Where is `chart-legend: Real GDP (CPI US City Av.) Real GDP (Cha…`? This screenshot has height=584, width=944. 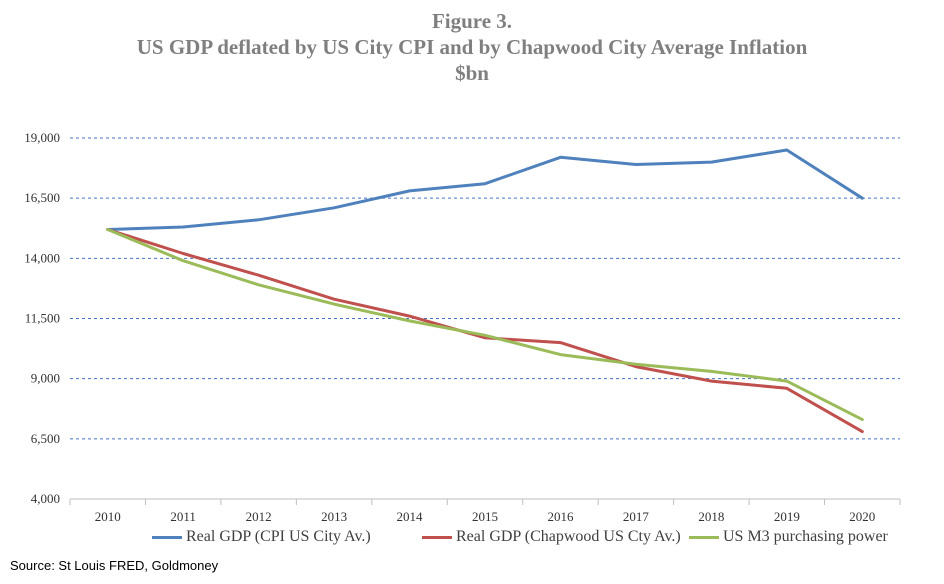 chart-legend: Real GDP (CPI US City Av.) Real GDP (Cha… is located at coordinates (472, 538).